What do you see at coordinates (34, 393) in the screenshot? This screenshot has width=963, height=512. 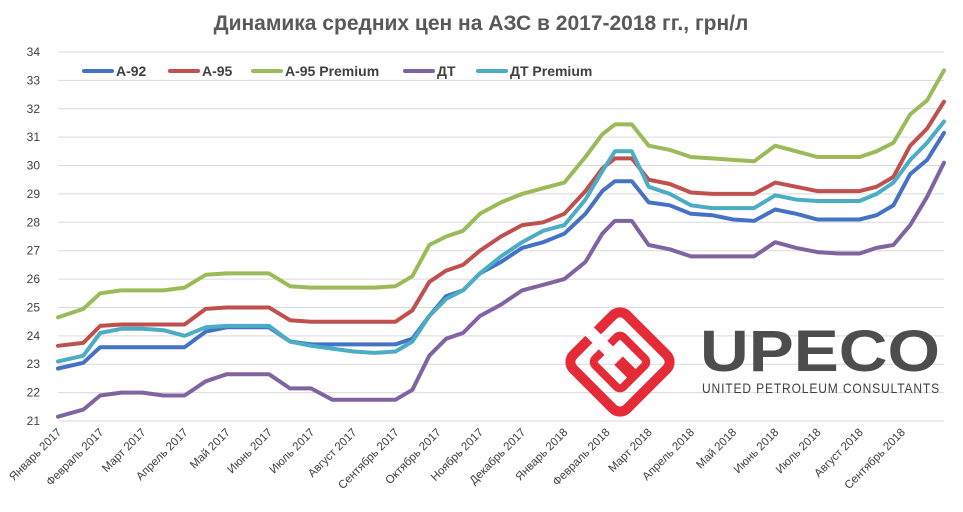 I see `y-tick-label: 22` at bounding box center [34, 393].